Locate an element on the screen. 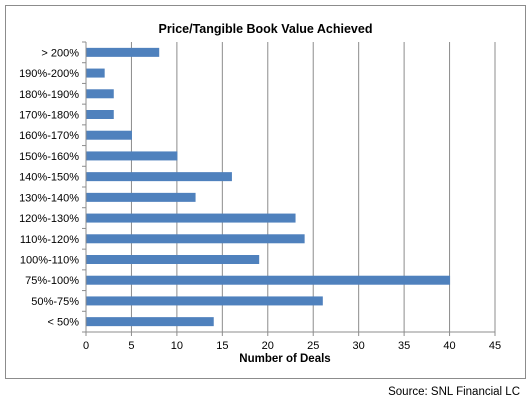  y-tick-label: 120%-130% is located at coordinates (49, 219).